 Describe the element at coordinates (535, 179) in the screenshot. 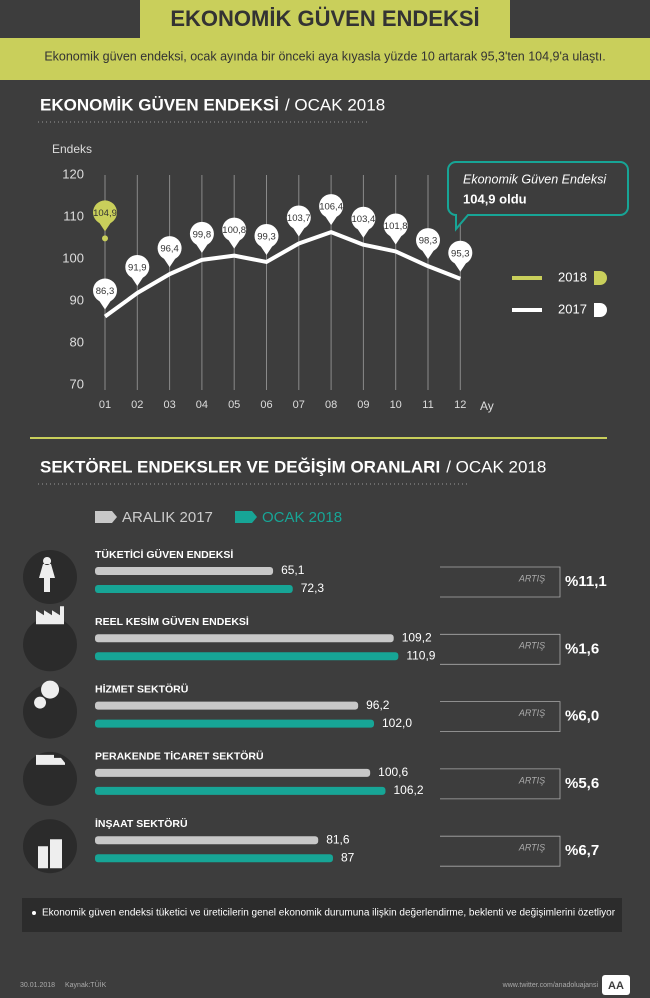

I see `annotation: Ekonomik Güven Endeksi` at that location.